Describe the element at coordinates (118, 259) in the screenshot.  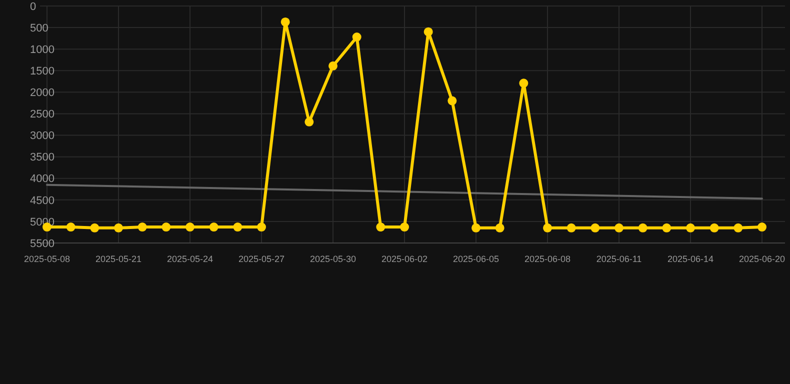
I see `x-tick-label: 2025-05-21` at that location.